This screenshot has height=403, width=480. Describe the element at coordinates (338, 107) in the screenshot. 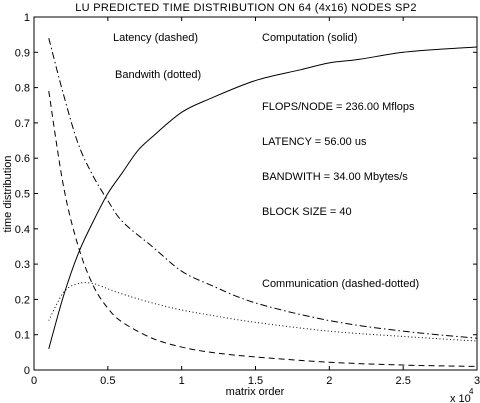

I see `annotation-flops: FLOPS/NODE = 236.00 Mflops` at that location.